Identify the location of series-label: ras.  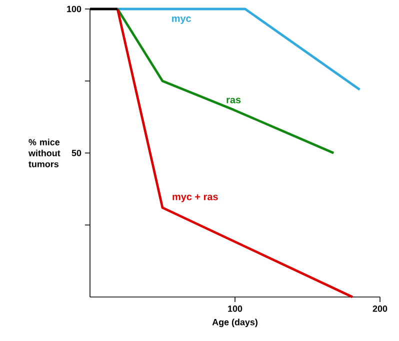
(233, 101).